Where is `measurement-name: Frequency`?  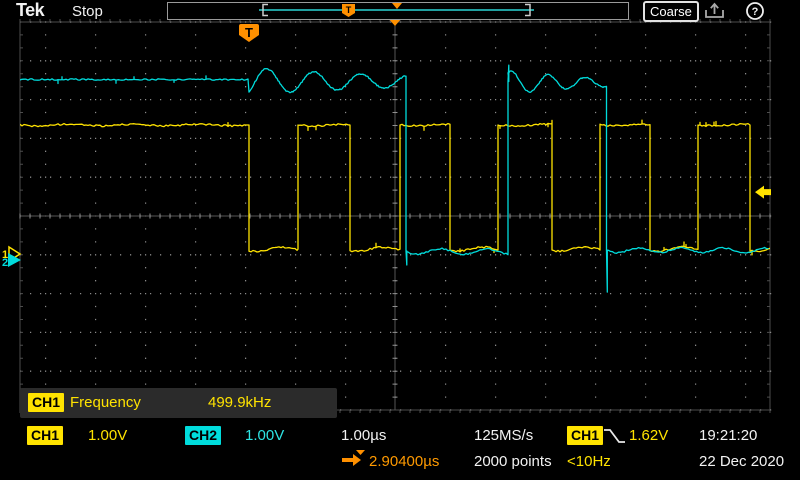
measurement-name: Frequency is located at coordinates (105, 402).